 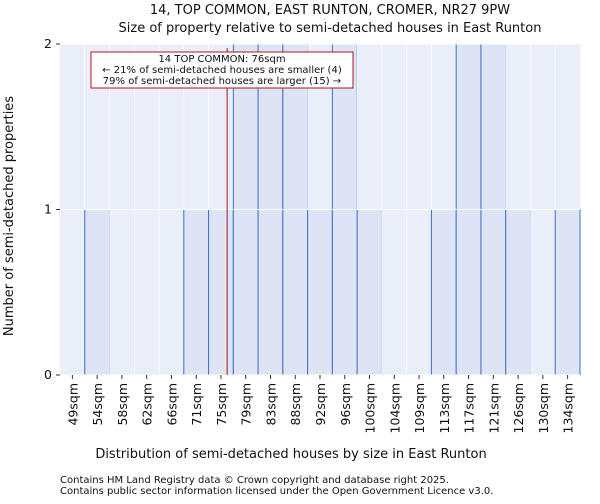 What do you see at coordinates (171, 404) in the screenshot?
I see `x-tick-label: 66sqm` at bounding box center [171, 404].